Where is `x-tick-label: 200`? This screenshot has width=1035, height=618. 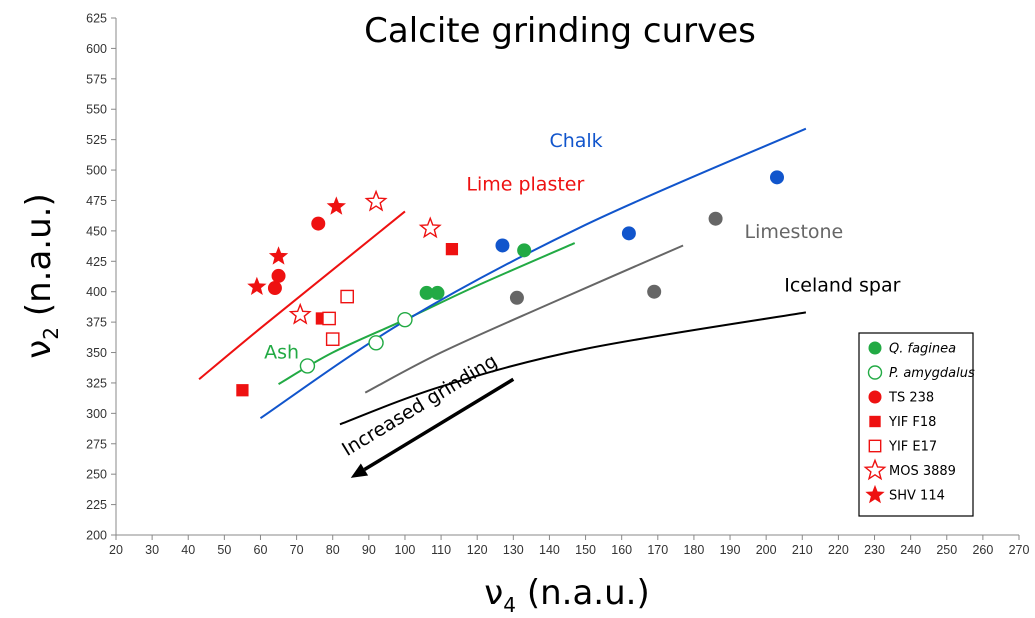 x-tick-label: 200 is located at coordinates (766, 550).